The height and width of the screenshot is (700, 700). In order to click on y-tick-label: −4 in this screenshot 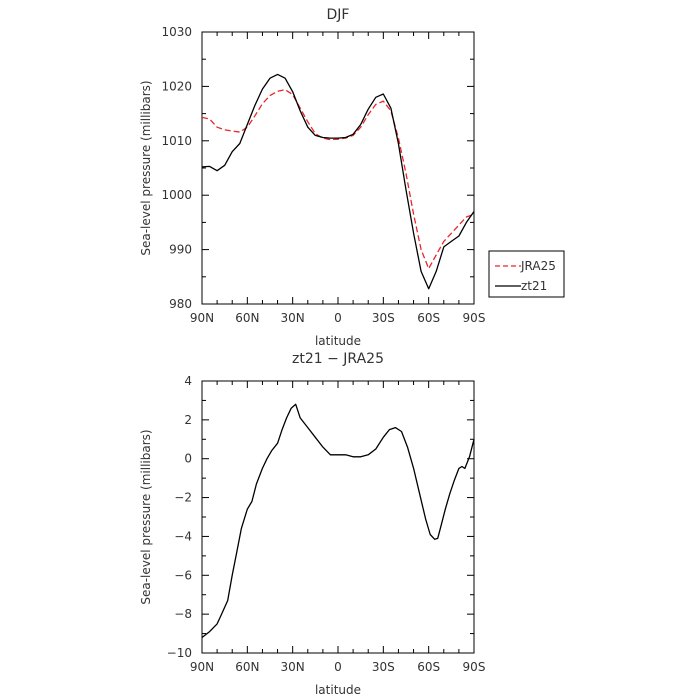, I will do `click(183, 536)`.